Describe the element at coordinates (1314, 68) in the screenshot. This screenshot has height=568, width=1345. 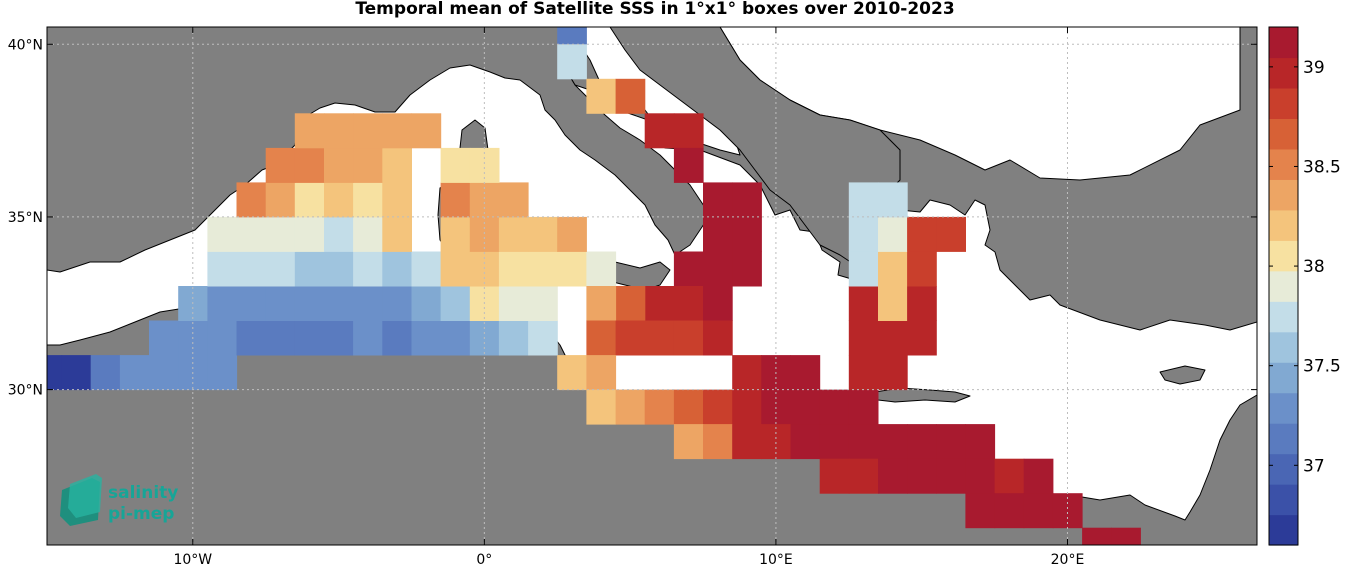
I see `colorbar-tick-label: 39` at that location.